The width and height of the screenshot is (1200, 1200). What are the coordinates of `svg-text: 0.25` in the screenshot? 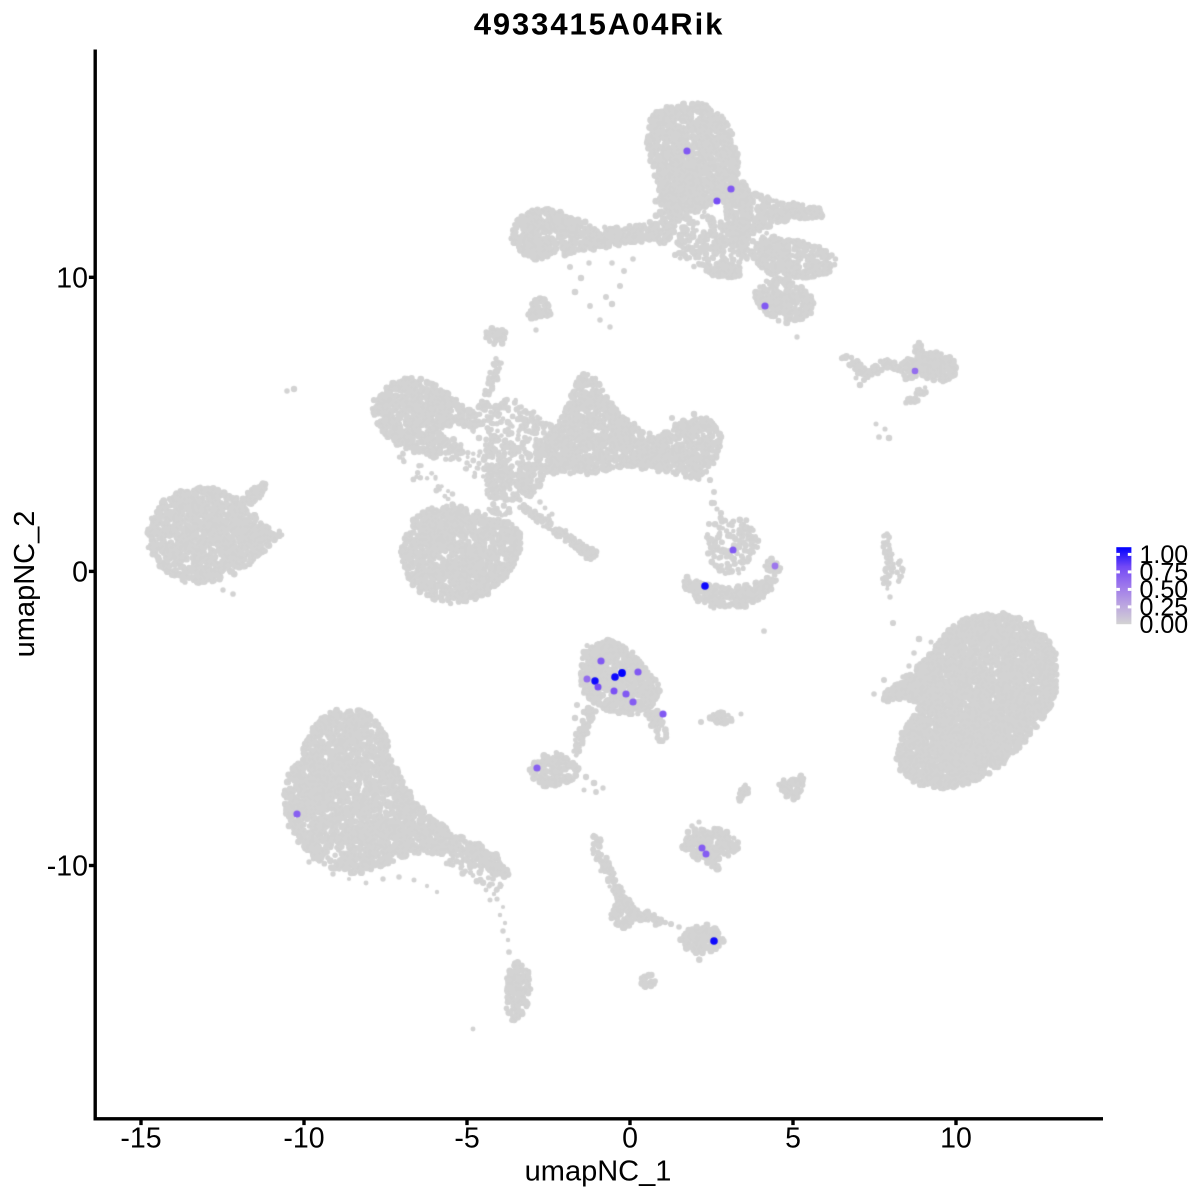 It's located at (1164, 608).